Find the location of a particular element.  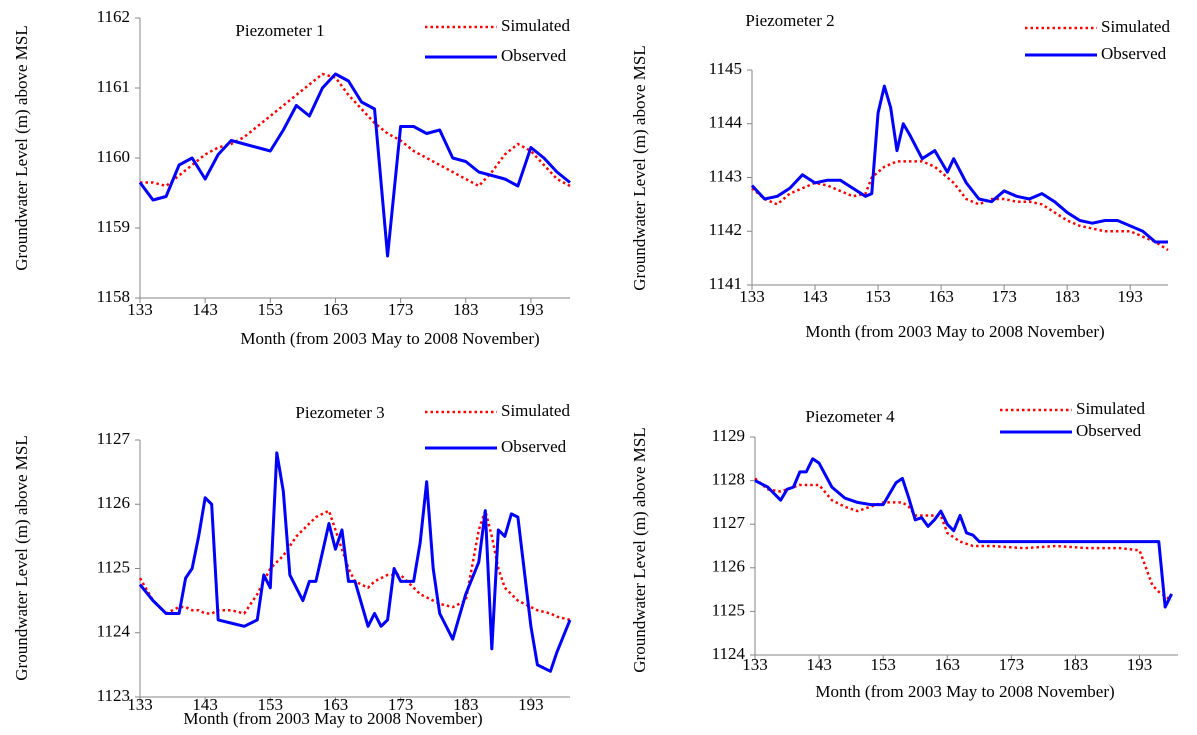

y-tick-label: 1145 is located at coordinates (725, 68).